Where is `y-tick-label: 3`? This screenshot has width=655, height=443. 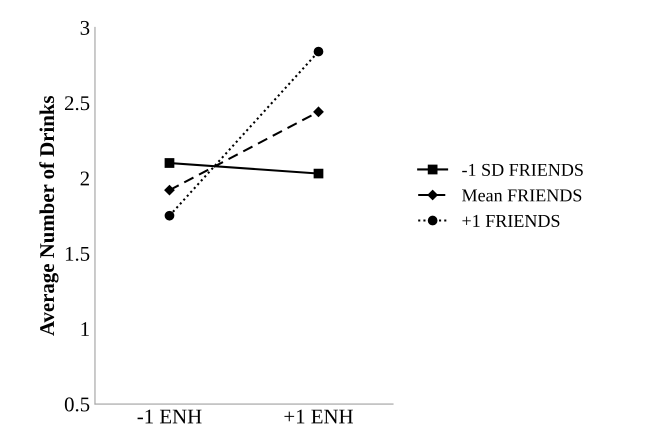
y-tick-label: 3 is located at coordinates (85, 27).